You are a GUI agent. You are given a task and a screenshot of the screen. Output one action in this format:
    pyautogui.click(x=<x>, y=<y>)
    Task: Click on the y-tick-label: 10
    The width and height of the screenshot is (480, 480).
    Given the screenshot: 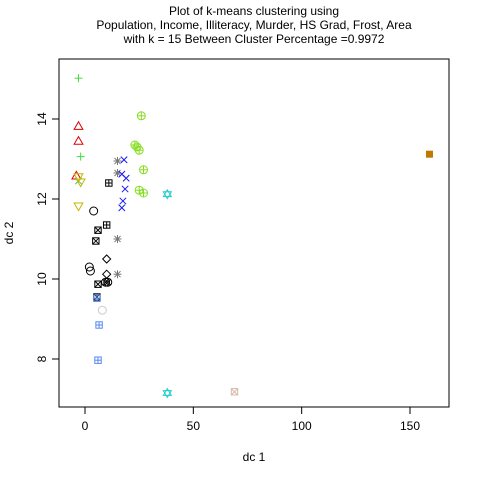 What is the action you would take?
    pyautogui.click(x=42, y=279)
    